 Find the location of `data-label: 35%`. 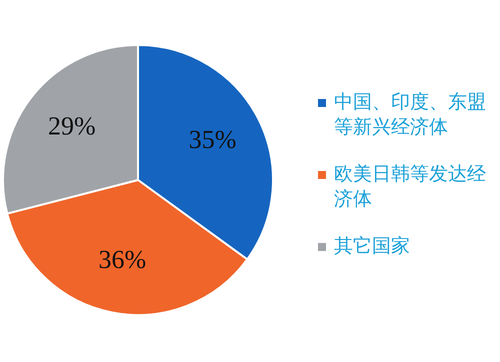

data-label: 35% is located at coordinates (212, 139).